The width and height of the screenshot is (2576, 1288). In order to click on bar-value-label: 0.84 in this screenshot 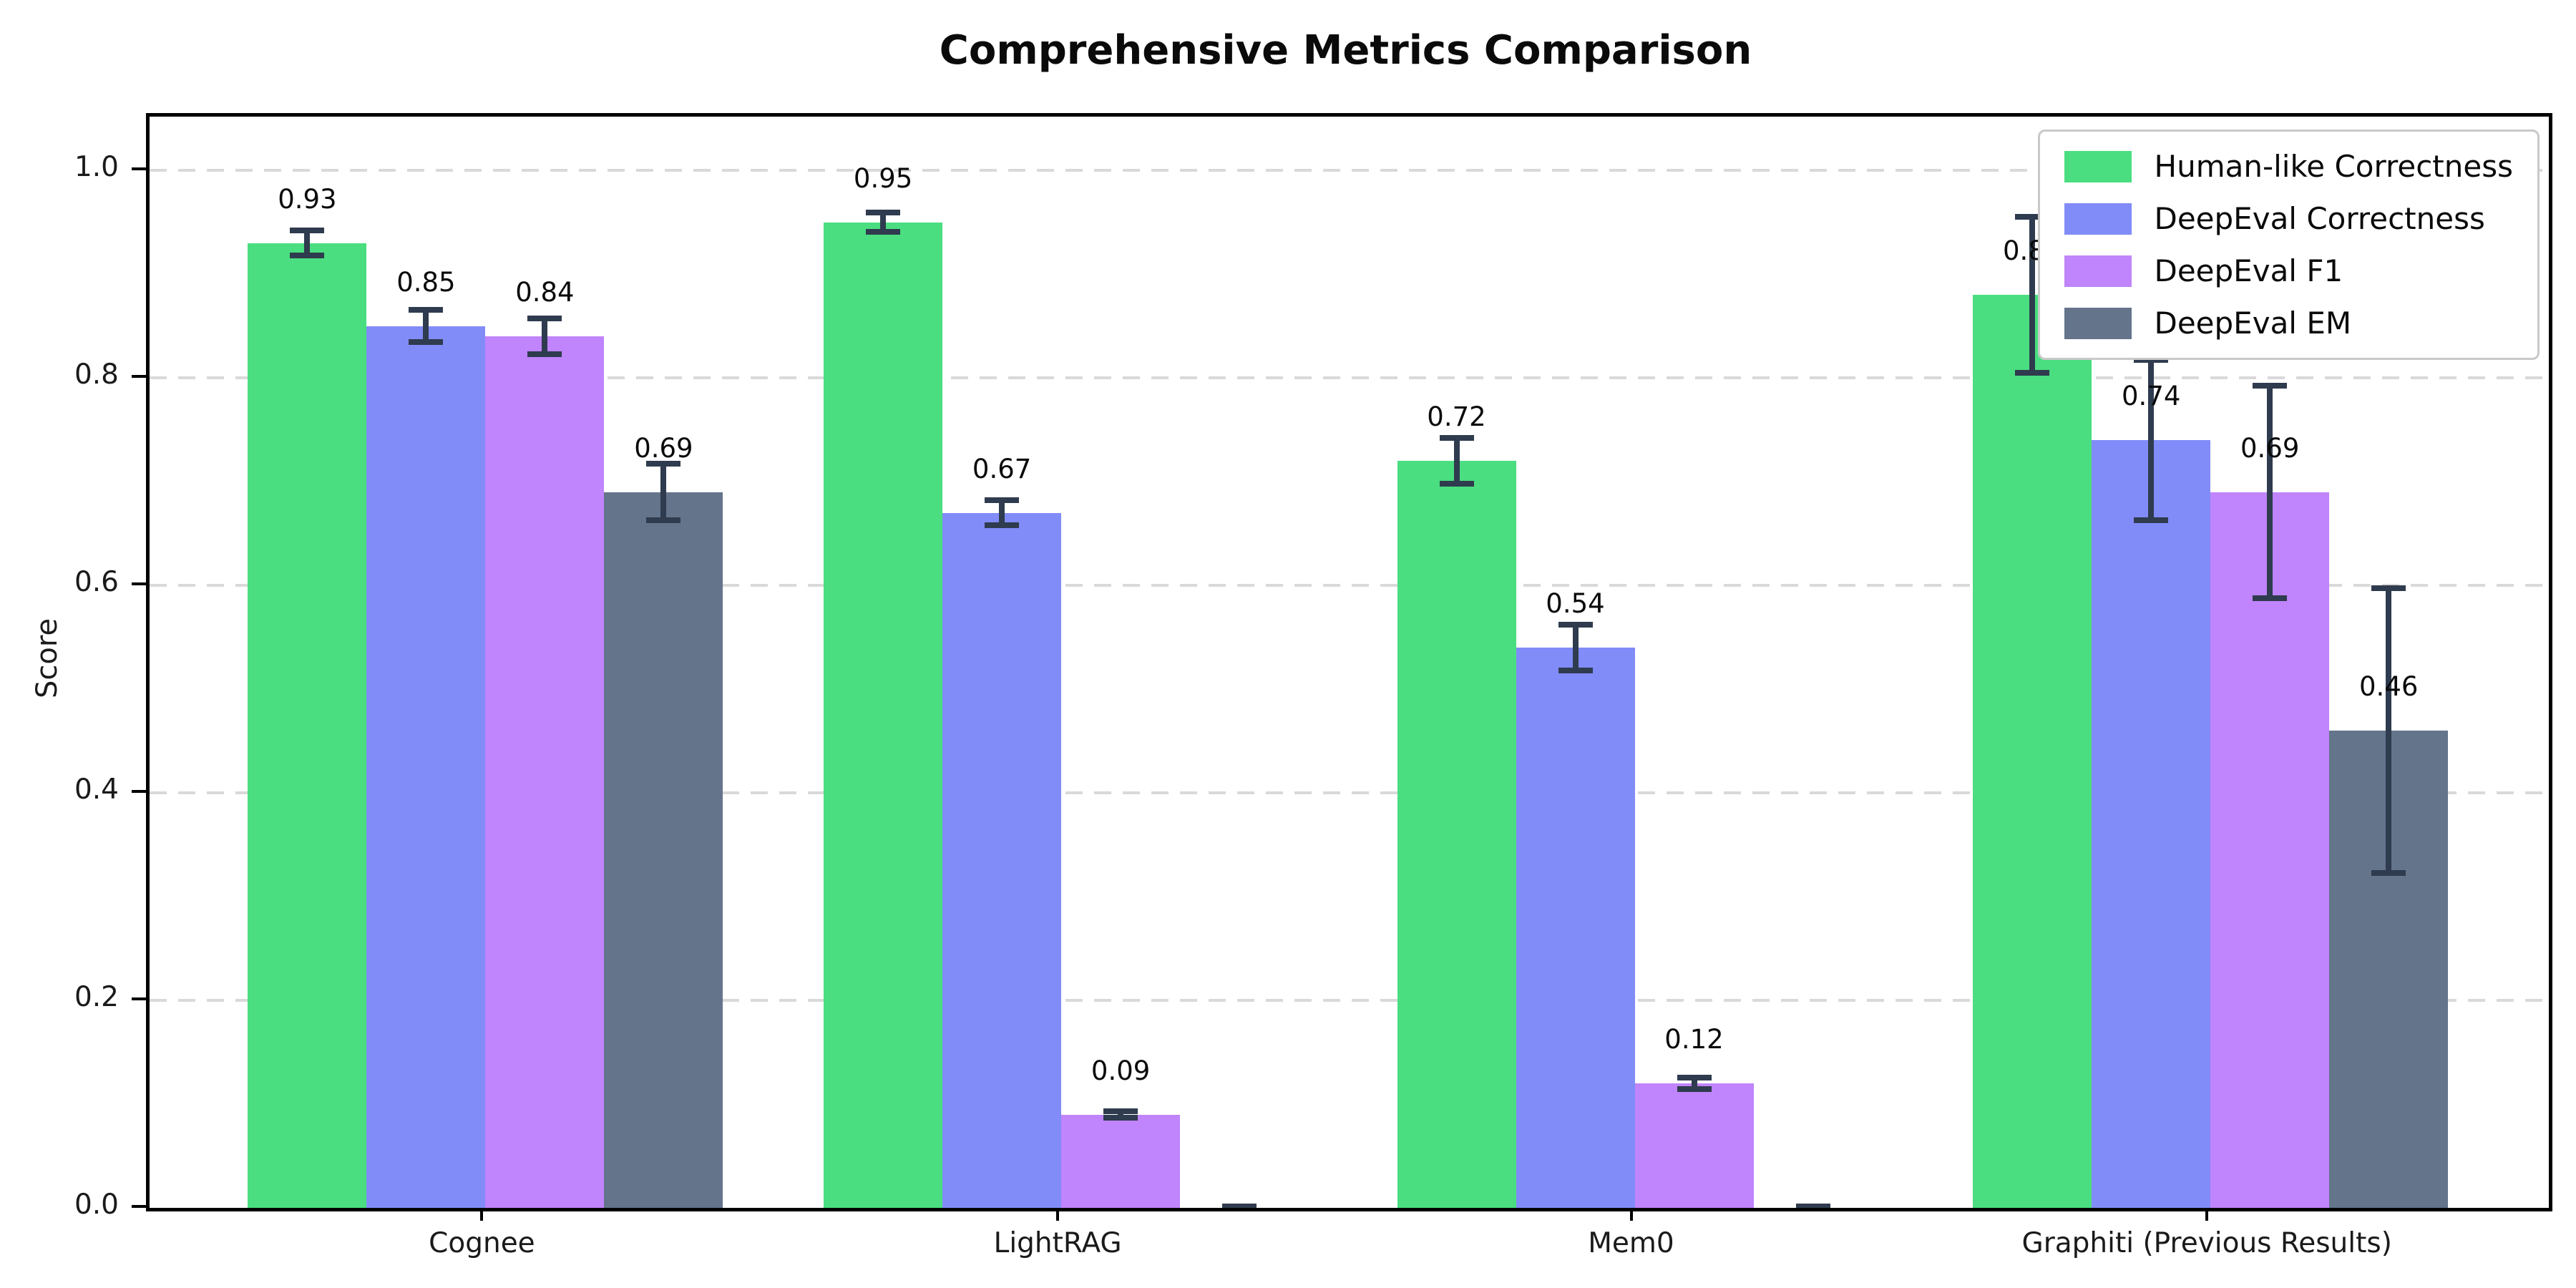, I will do `click(545, 292)`.